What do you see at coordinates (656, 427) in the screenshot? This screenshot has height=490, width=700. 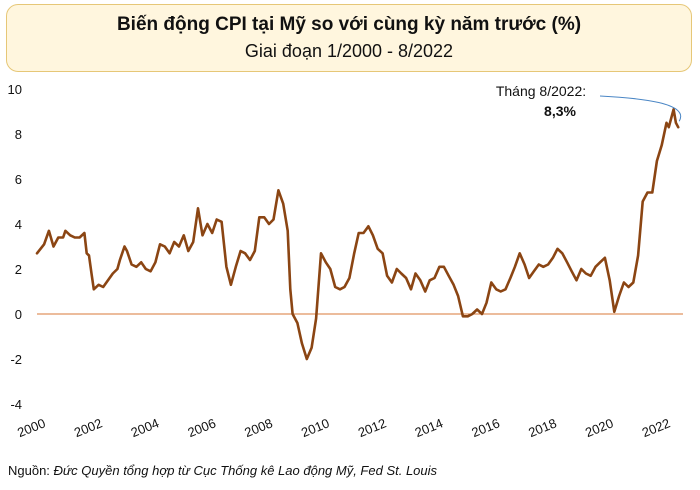 I see `x-tick-label: 2022` at bounding box center [656, 427].